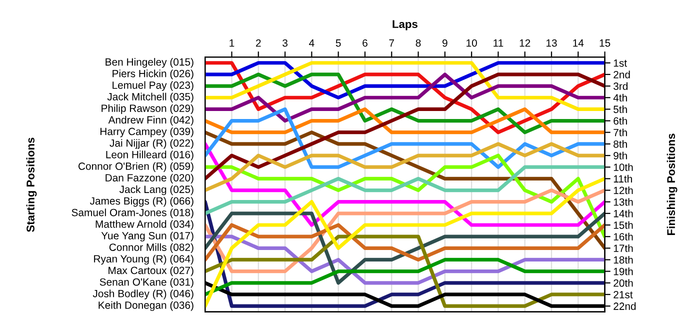 This screenshot has height=330, width=700. What do you see at coordinates (418, 43) in the screenshot?
I see `x-tick-label: 8` at bounding box center [418, 43].